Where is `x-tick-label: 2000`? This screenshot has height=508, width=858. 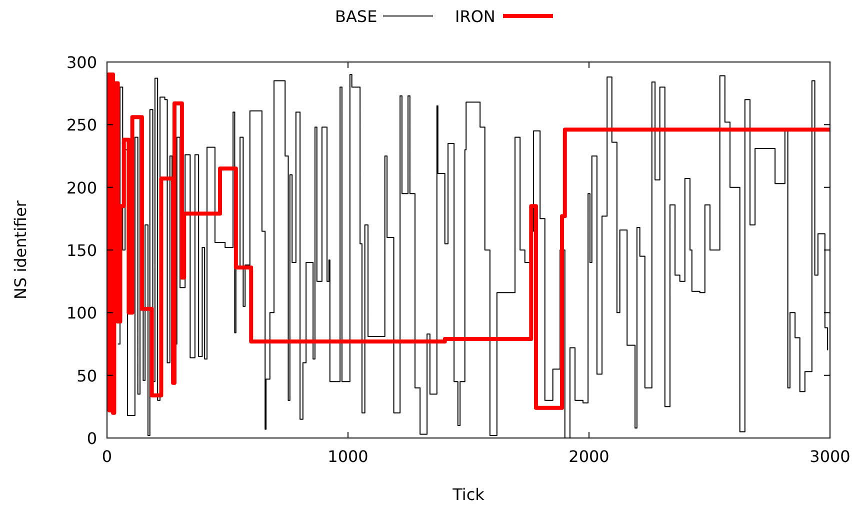
x-tick-label: 2000 is located at coordinates (589, 456).